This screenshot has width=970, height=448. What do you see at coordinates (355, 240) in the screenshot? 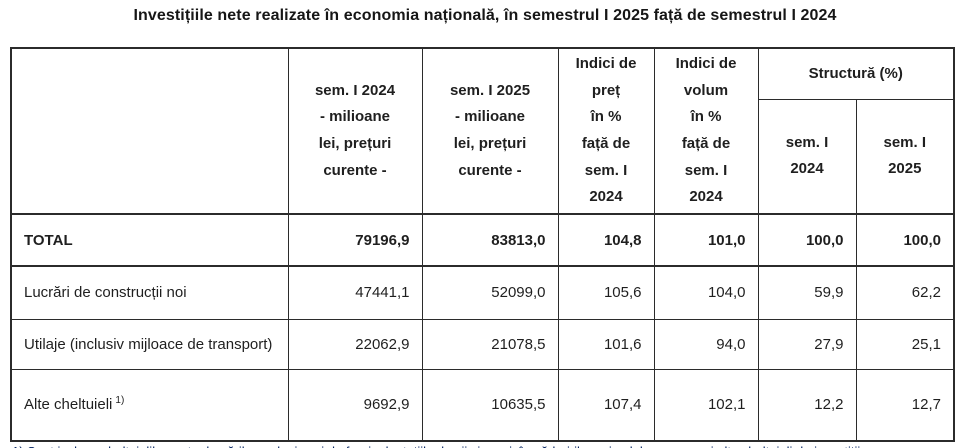
I see `cell-value: 79196,9` at bounding box center [355, 240].